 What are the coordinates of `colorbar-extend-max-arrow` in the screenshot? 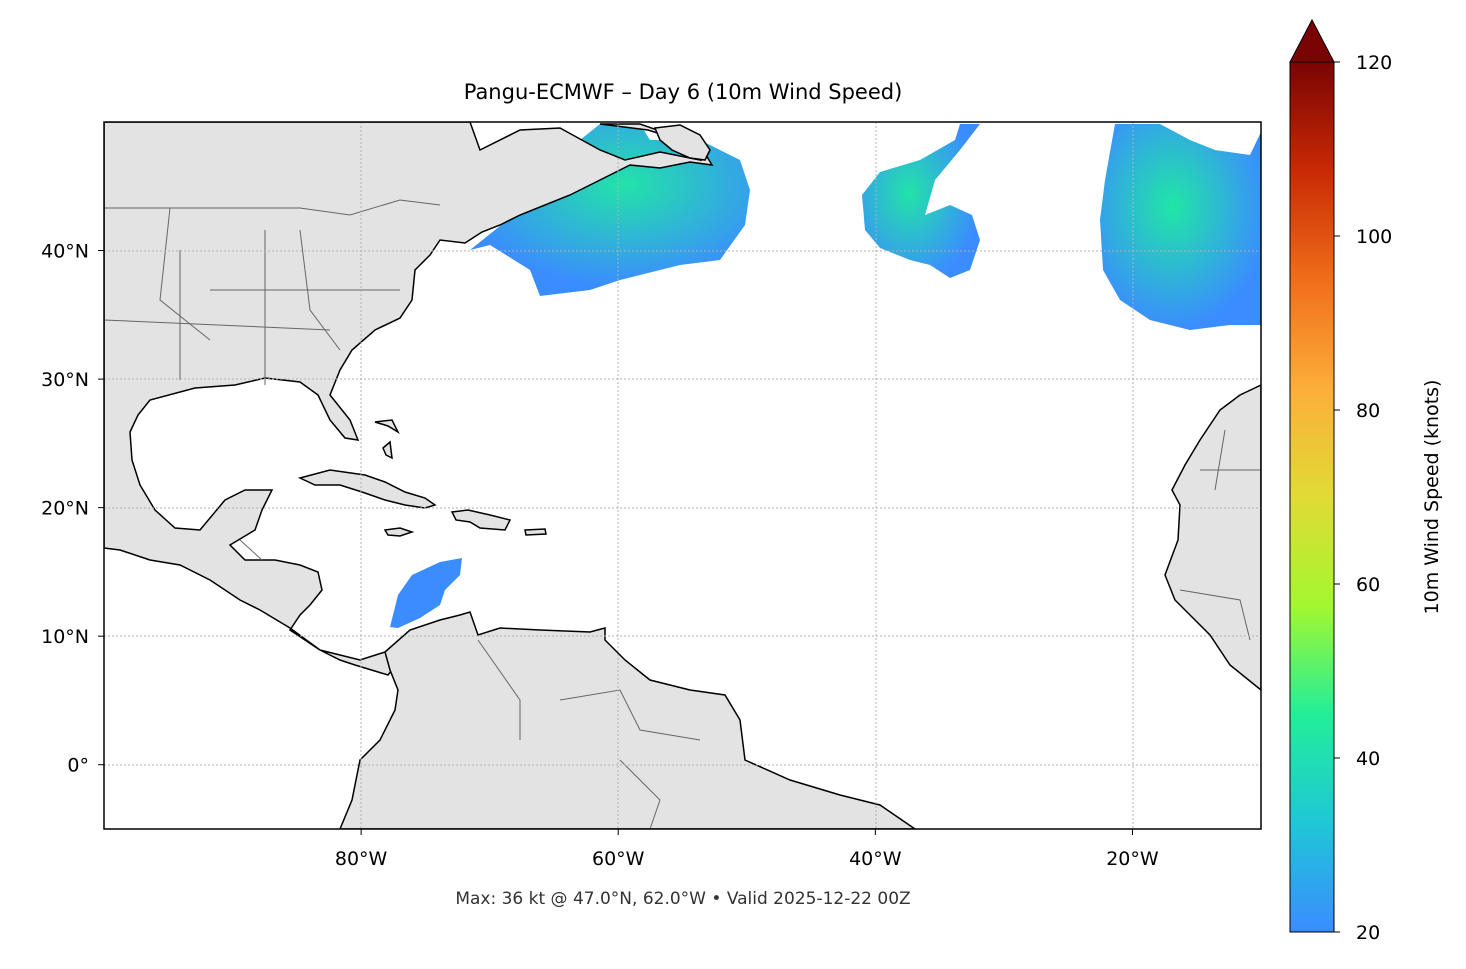 It's located at (1312, 40).